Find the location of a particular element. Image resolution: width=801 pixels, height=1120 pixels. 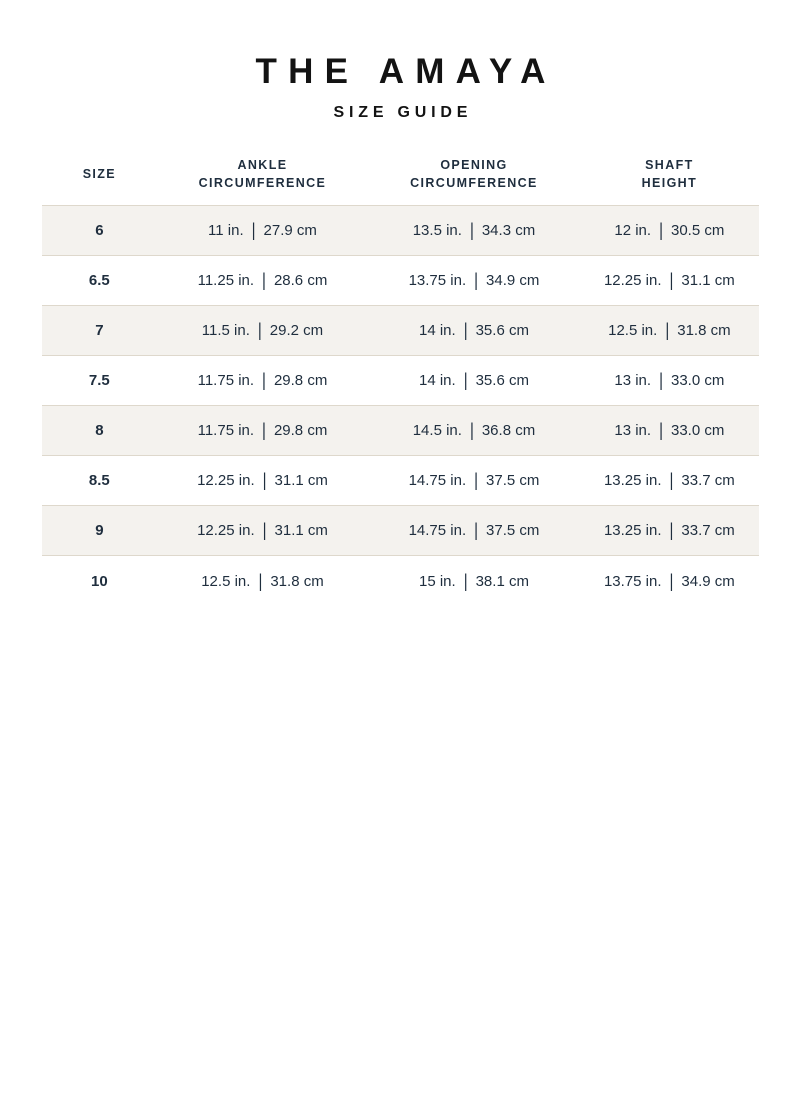

size-value: 6.5 is located at coordinates (99, 281).